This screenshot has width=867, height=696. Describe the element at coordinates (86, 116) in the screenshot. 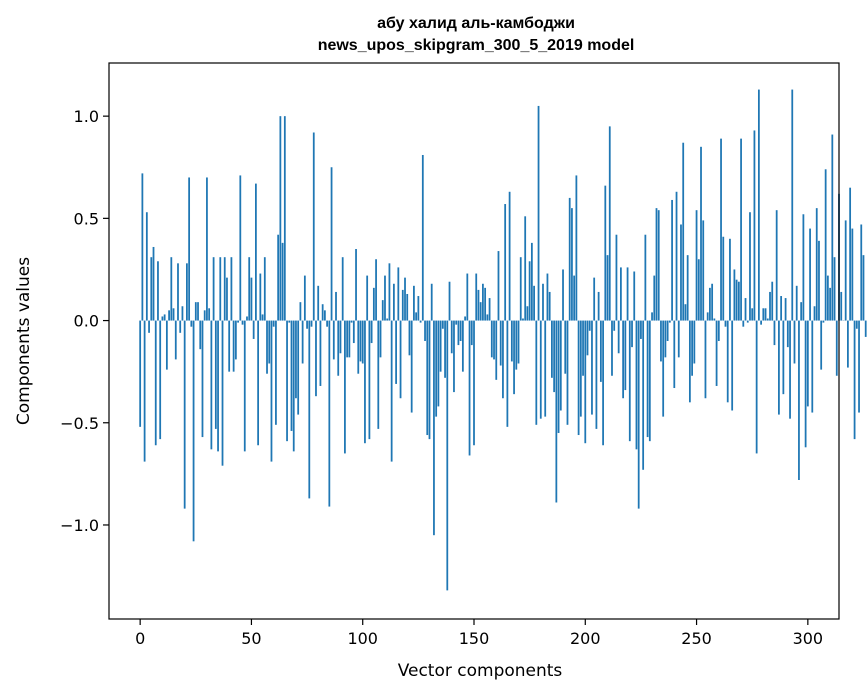

I see `y-tick-label-1: 1.0` at that location.